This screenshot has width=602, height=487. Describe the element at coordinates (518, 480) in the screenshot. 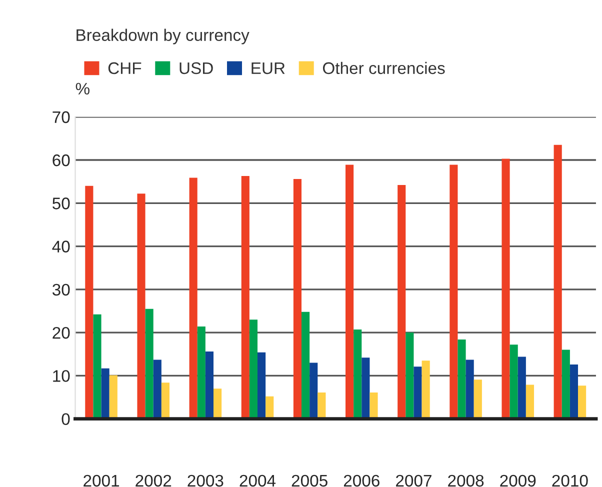

I see `x-tick-label: 2009` at that location.